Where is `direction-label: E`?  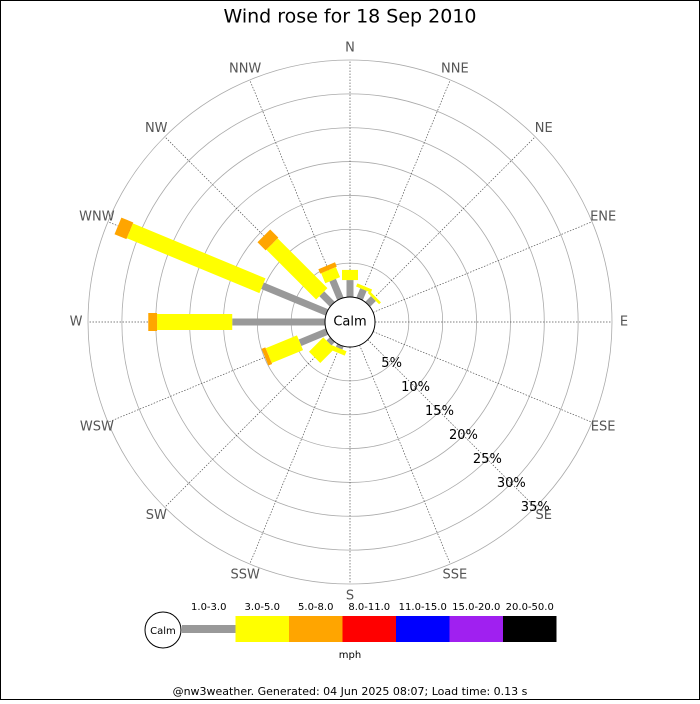 direction-label: E is located at coordinates (624, 322).